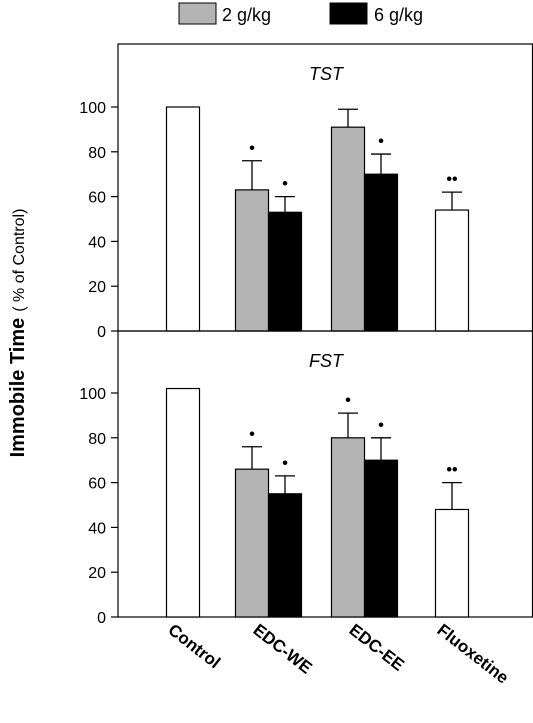 The image size is (533, 723). I want to click on x-axis-category-labels: Control EDC-WE EDC-EE Fluoxetine, so click(339, 653).